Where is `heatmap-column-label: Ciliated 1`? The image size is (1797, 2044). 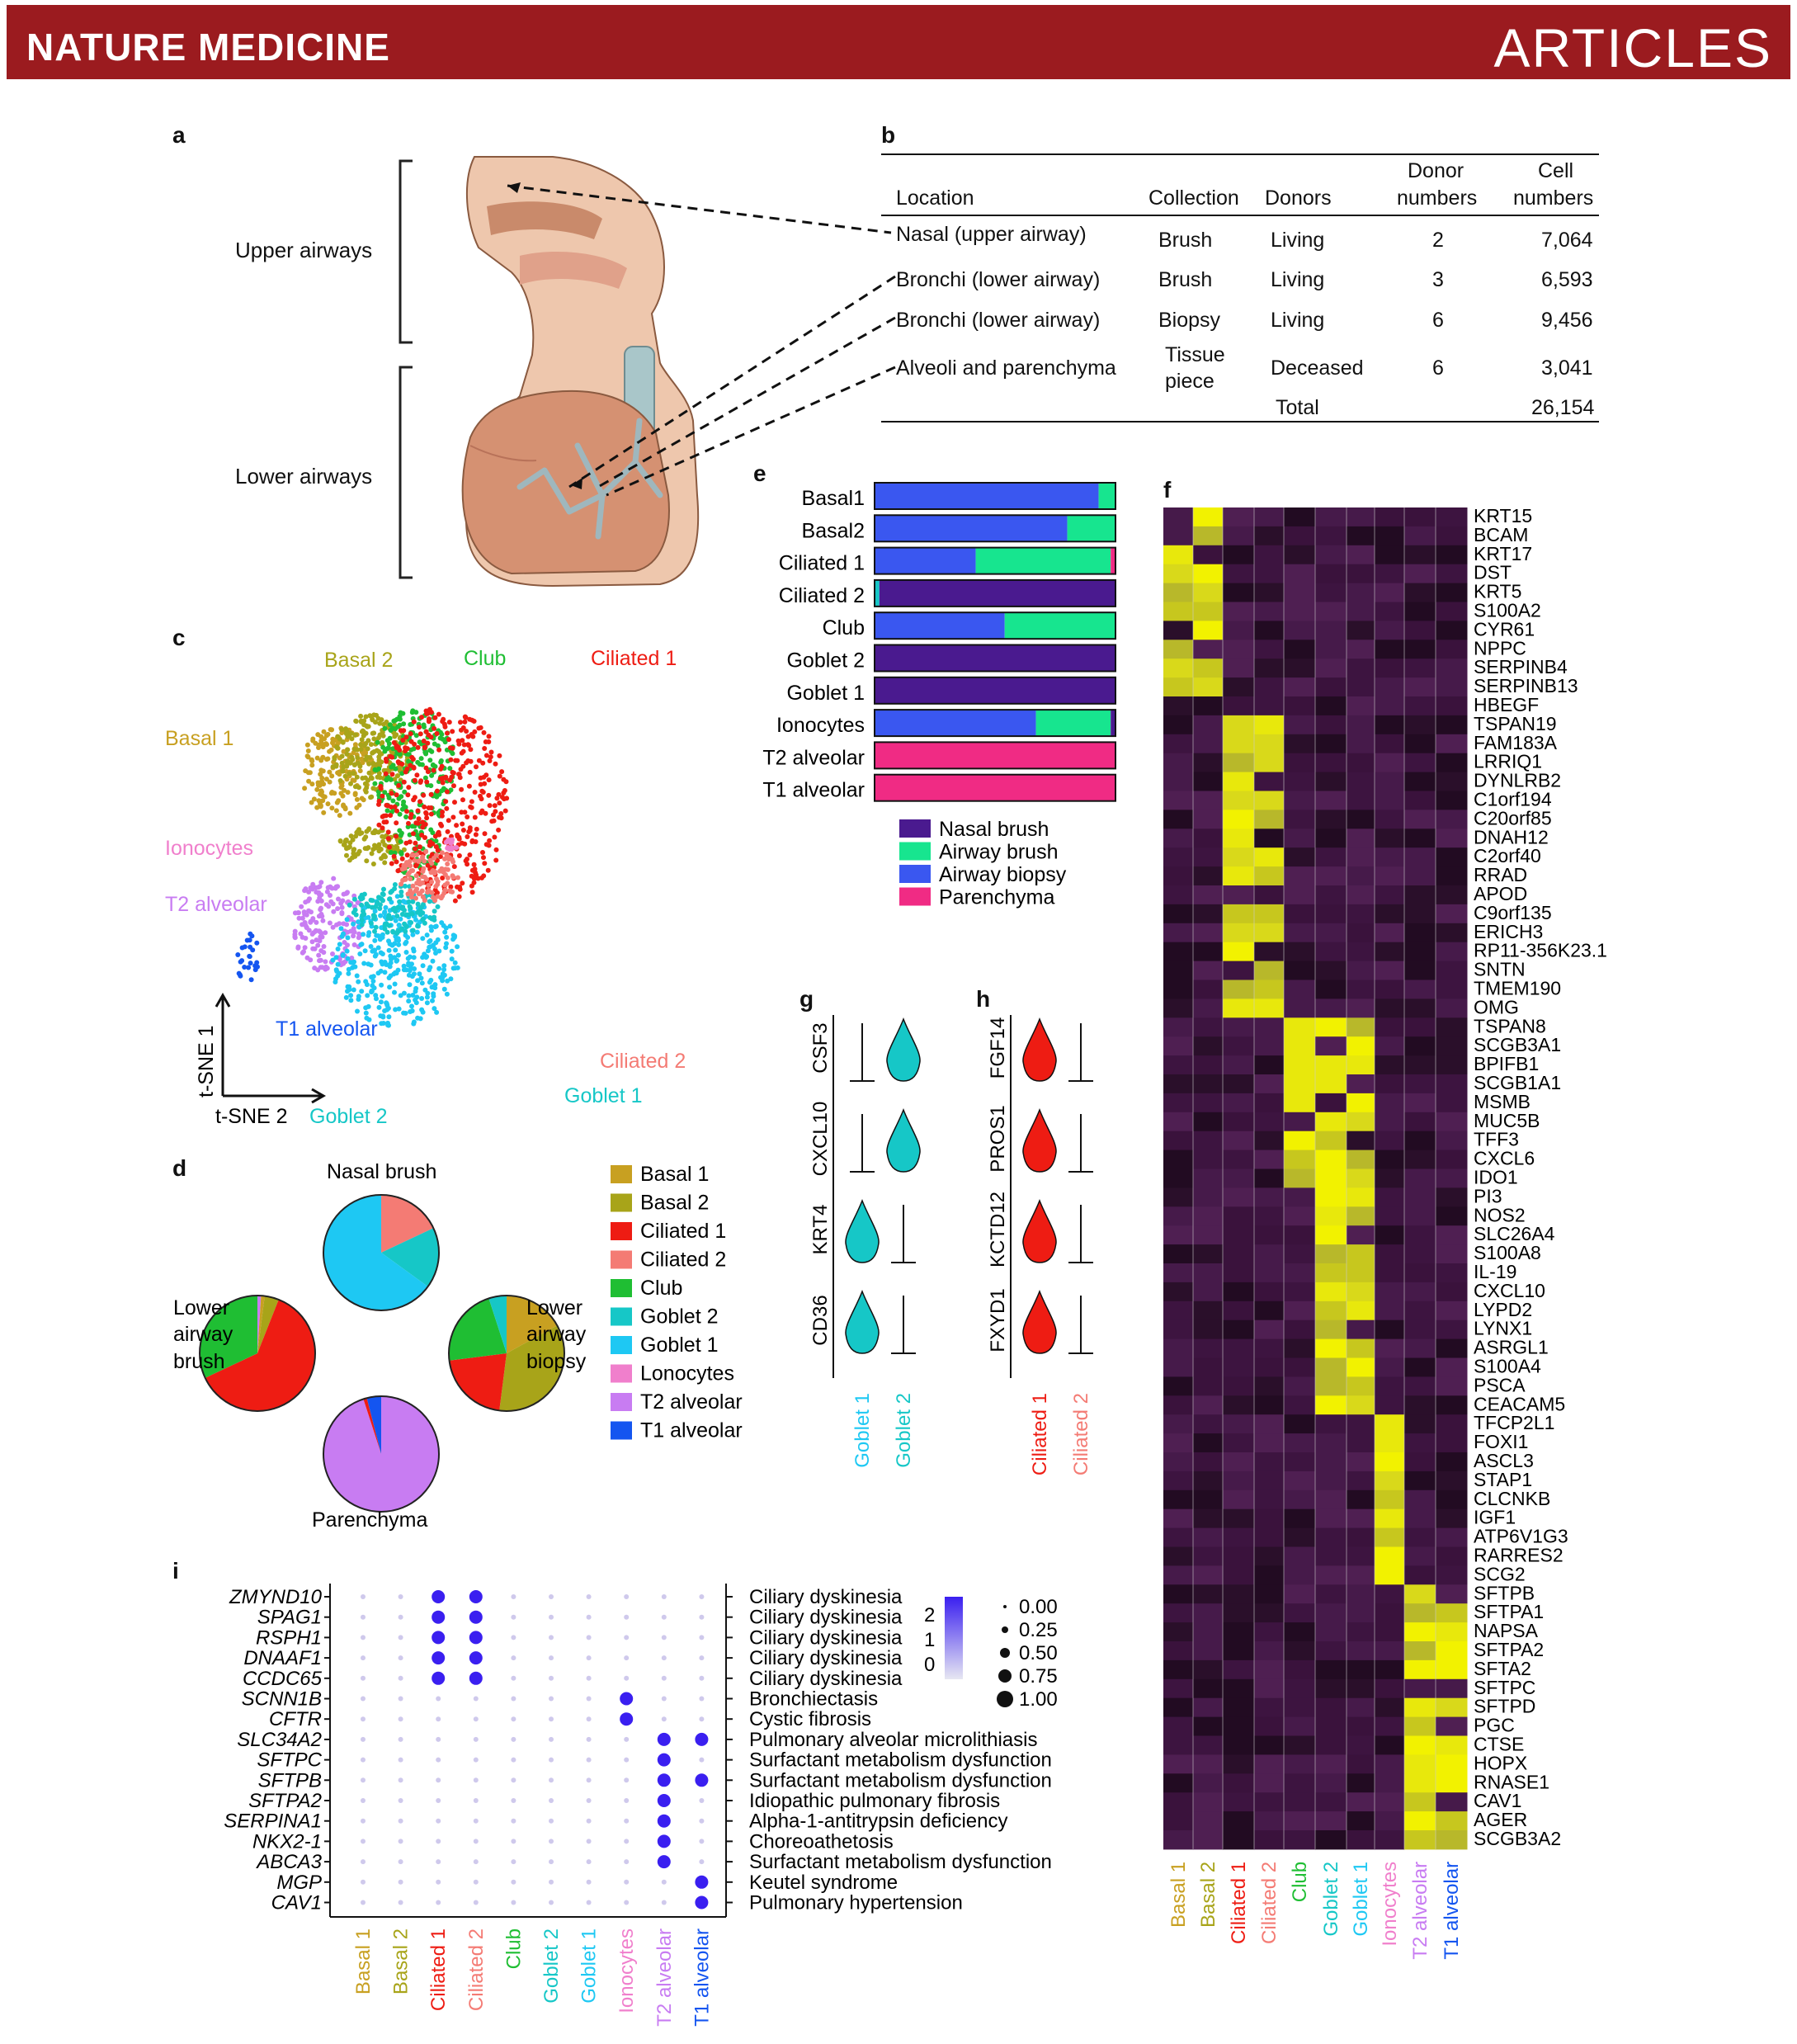 heatmap-column-label: Ciliated 1 is located at coordinates (1239, 1903).